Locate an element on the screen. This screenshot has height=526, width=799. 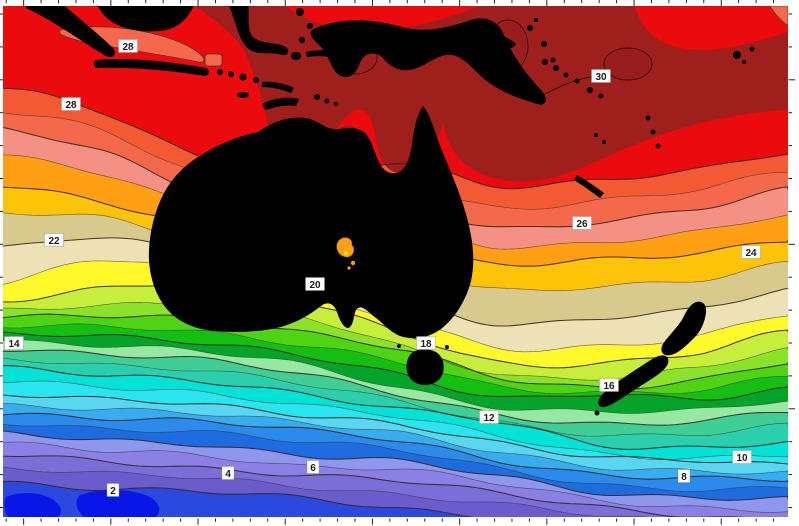
flinders-island is located at coordinates (447, 347).